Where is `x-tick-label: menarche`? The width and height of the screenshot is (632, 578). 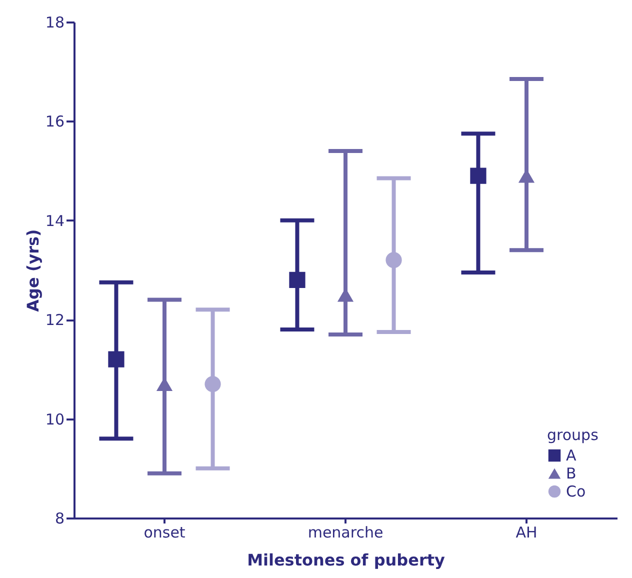 x-tick-label: menarche is located at coordinates (346, 533).